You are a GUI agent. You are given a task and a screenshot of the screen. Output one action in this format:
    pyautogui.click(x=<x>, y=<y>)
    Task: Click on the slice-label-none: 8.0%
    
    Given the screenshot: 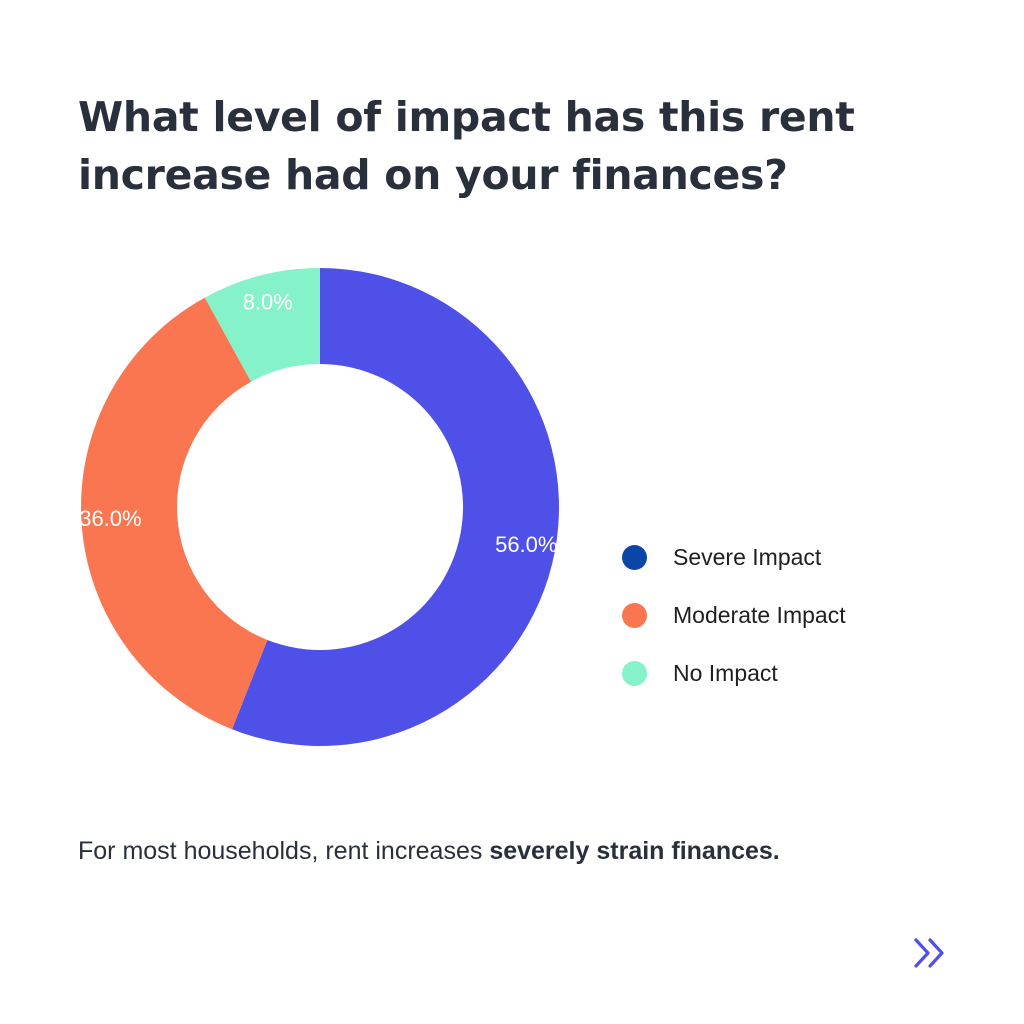 What is the action you would take?
    pyautogui.click(x=268, y=301)
    